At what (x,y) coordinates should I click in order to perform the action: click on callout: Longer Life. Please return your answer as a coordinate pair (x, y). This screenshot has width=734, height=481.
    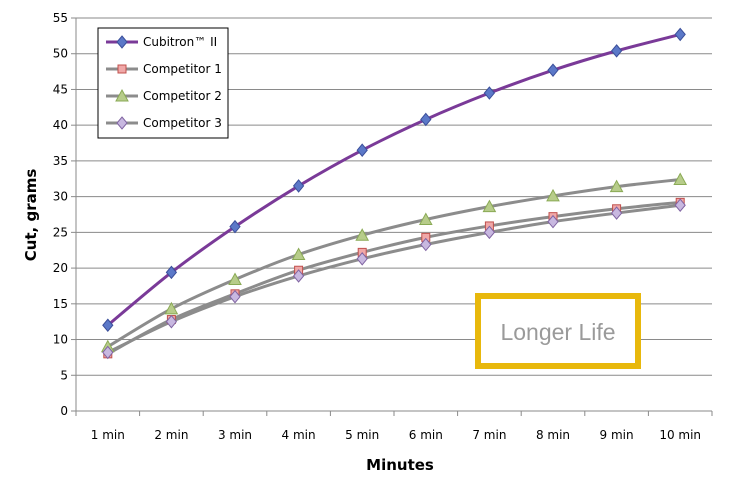
    Looking at the image, I should click on (558, 331).